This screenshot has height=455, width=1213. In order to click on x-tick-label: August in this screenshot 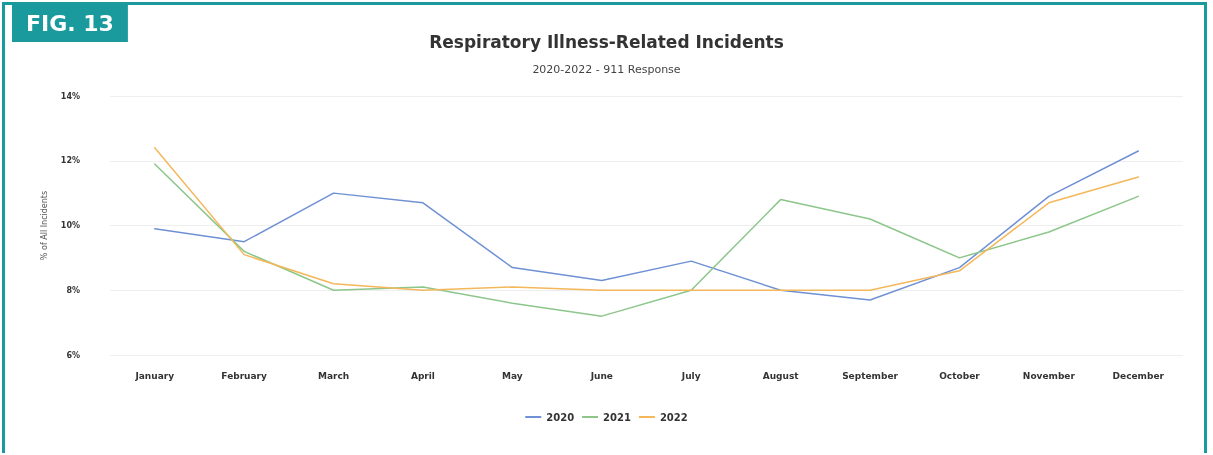, I will do `click(781, 375)`.